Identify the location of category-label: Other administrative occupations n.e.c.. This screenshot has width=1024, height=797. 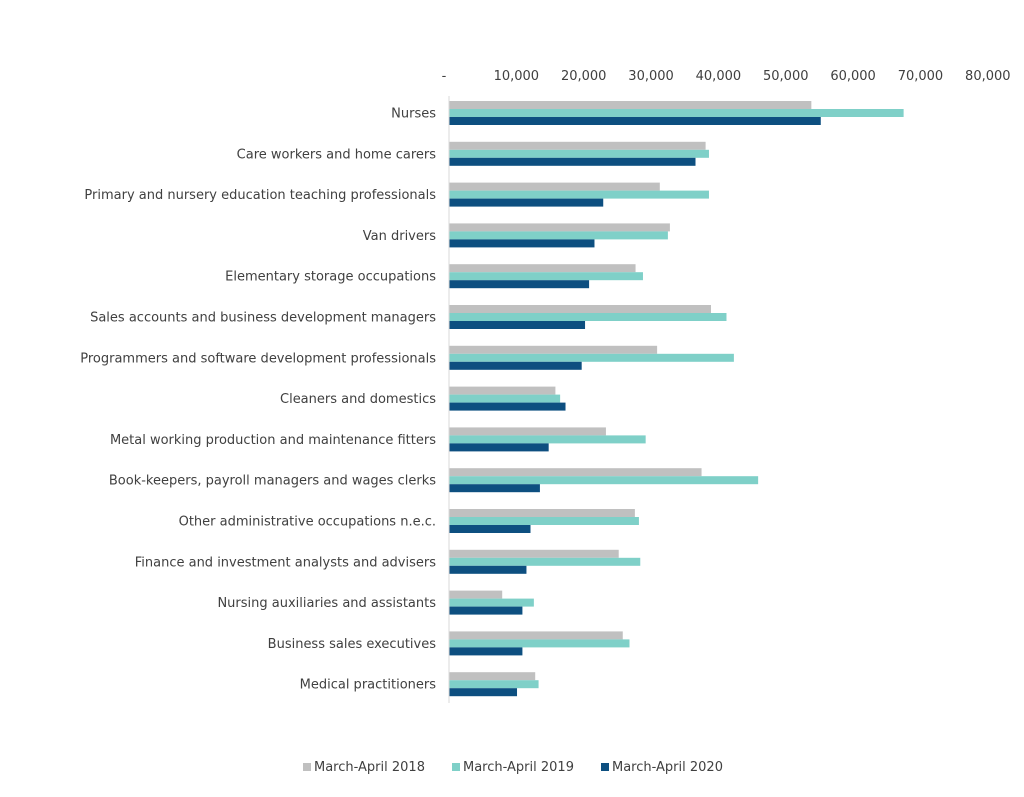
(307, 522).